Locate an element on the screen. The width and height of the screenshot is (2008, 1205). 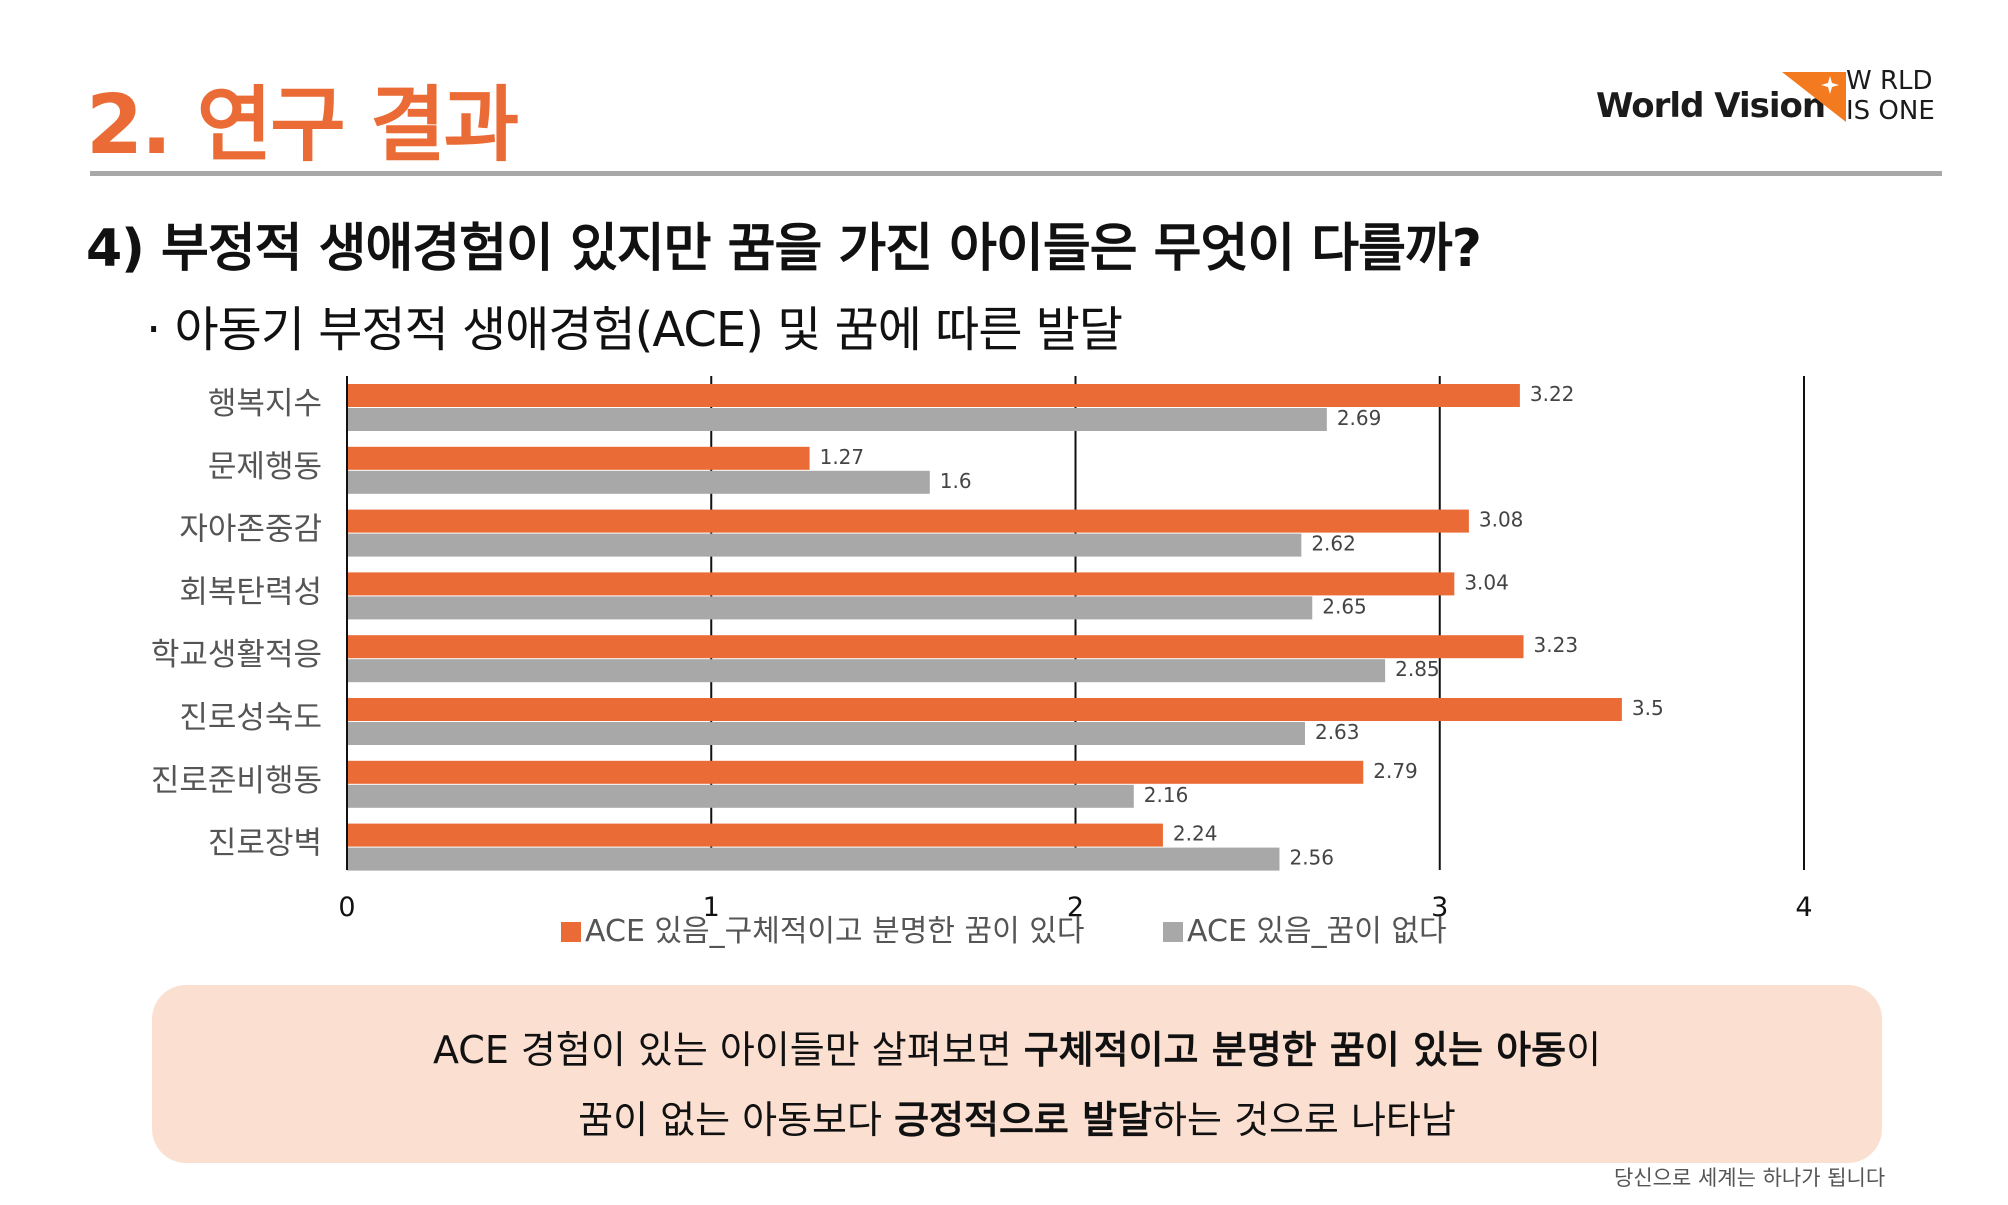
footer-slogan: 당신으로 세계는 하나가 됩니다 is located at coordinates (1750, 1178).